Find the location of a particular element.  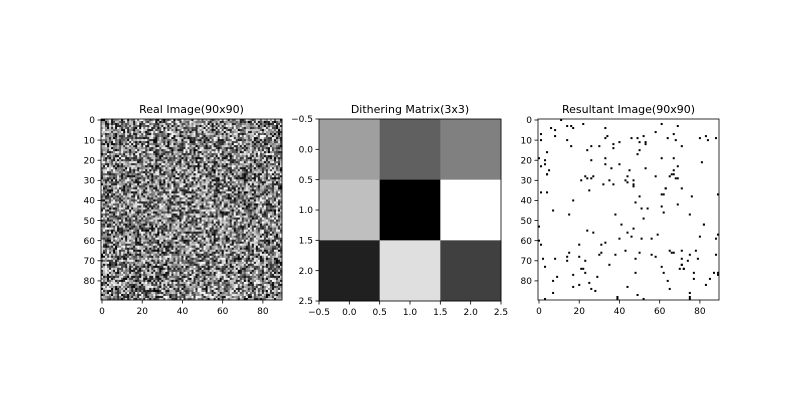

y-tick-label: −0.5 is located at coordinates (302, 120).